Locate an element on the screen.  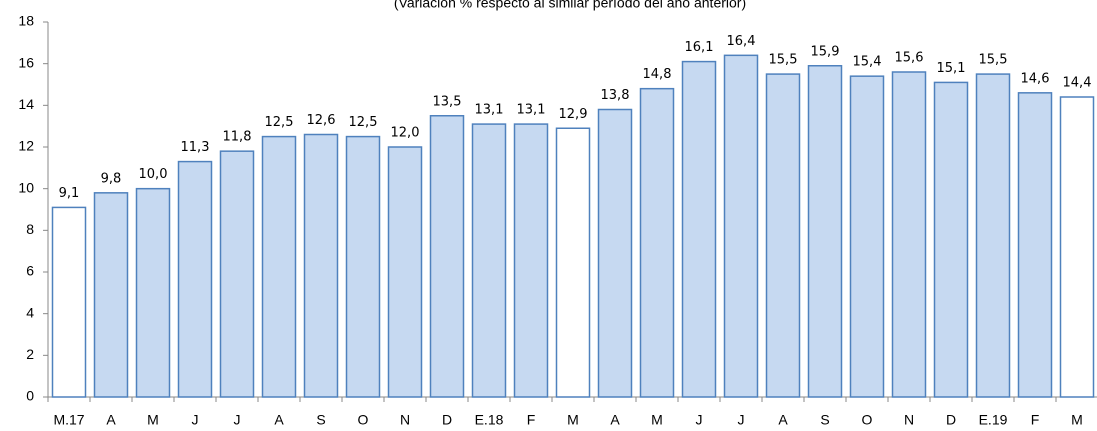
value-label: 12,0 is located at coordinates (405, 133).